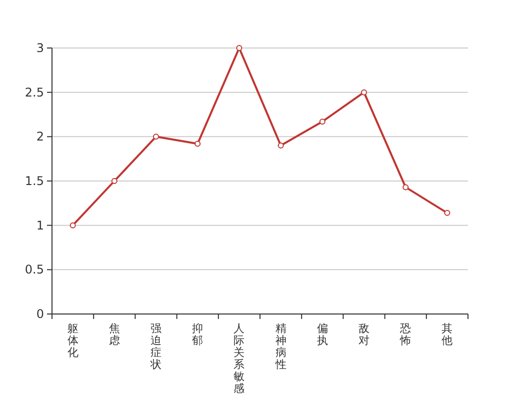 The image size is (520, 400). I want to click on x-tick-label: 躯体化, so click(72, 340).